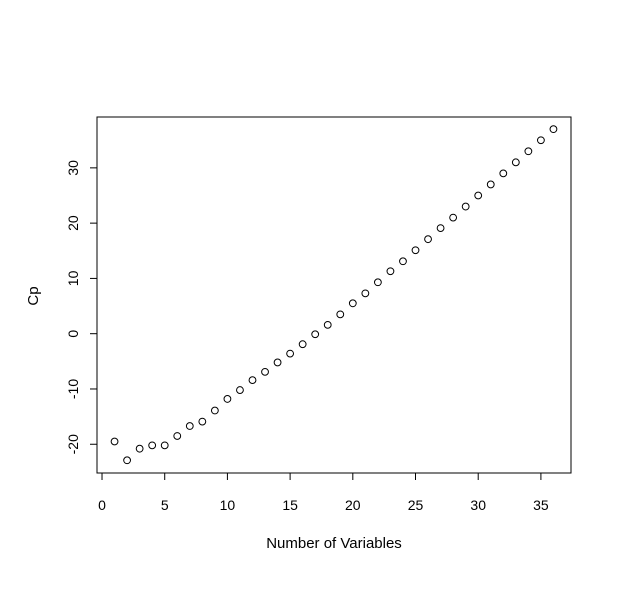  I want to click on y-tick-label: -10, so click(73, 389).